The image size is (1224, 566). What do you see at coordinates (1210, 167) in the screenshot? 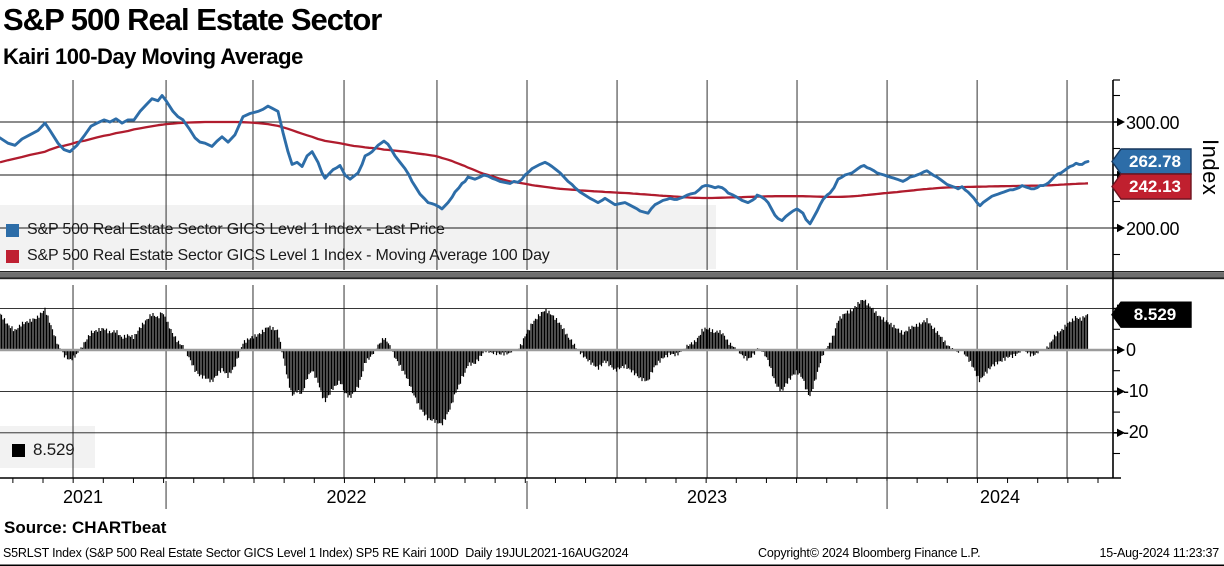
I see `y-axis-title-index: Index` at bounding box center [1210, 167].